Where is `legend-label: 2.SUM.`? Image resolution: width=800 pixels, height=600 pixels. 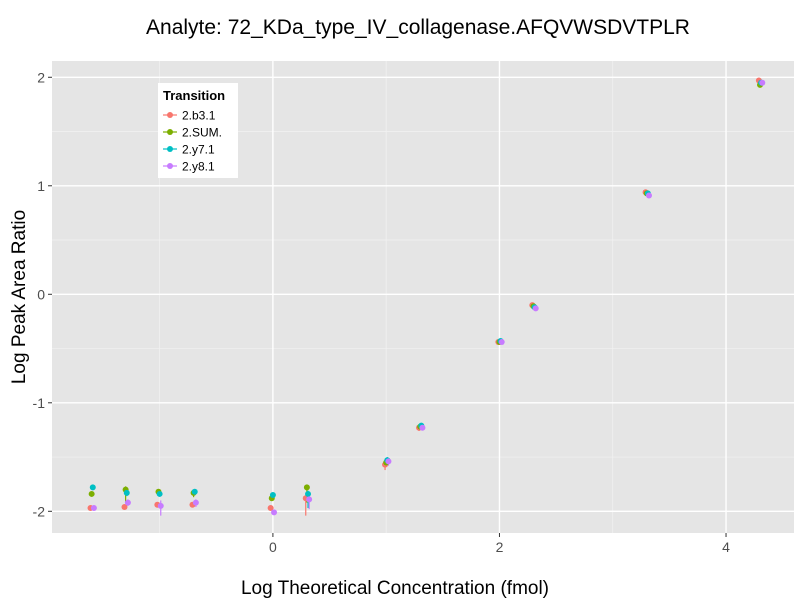 legend-label: 2.SUM. is located at coordinates (202, 133).